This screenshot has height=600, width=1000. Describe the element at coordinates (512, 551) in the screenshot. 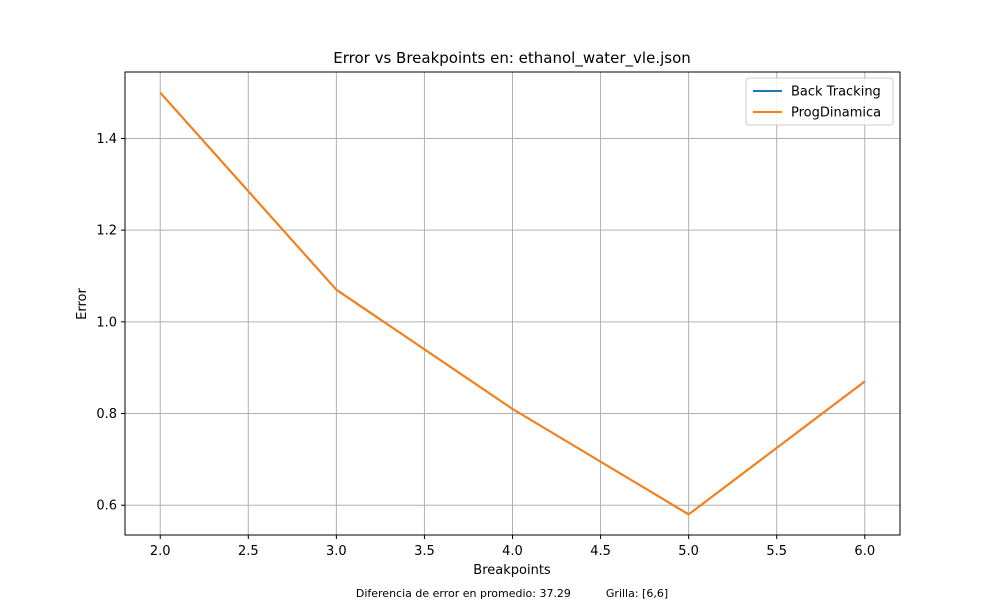

I see `x-tick-label: 4.0` at that location.